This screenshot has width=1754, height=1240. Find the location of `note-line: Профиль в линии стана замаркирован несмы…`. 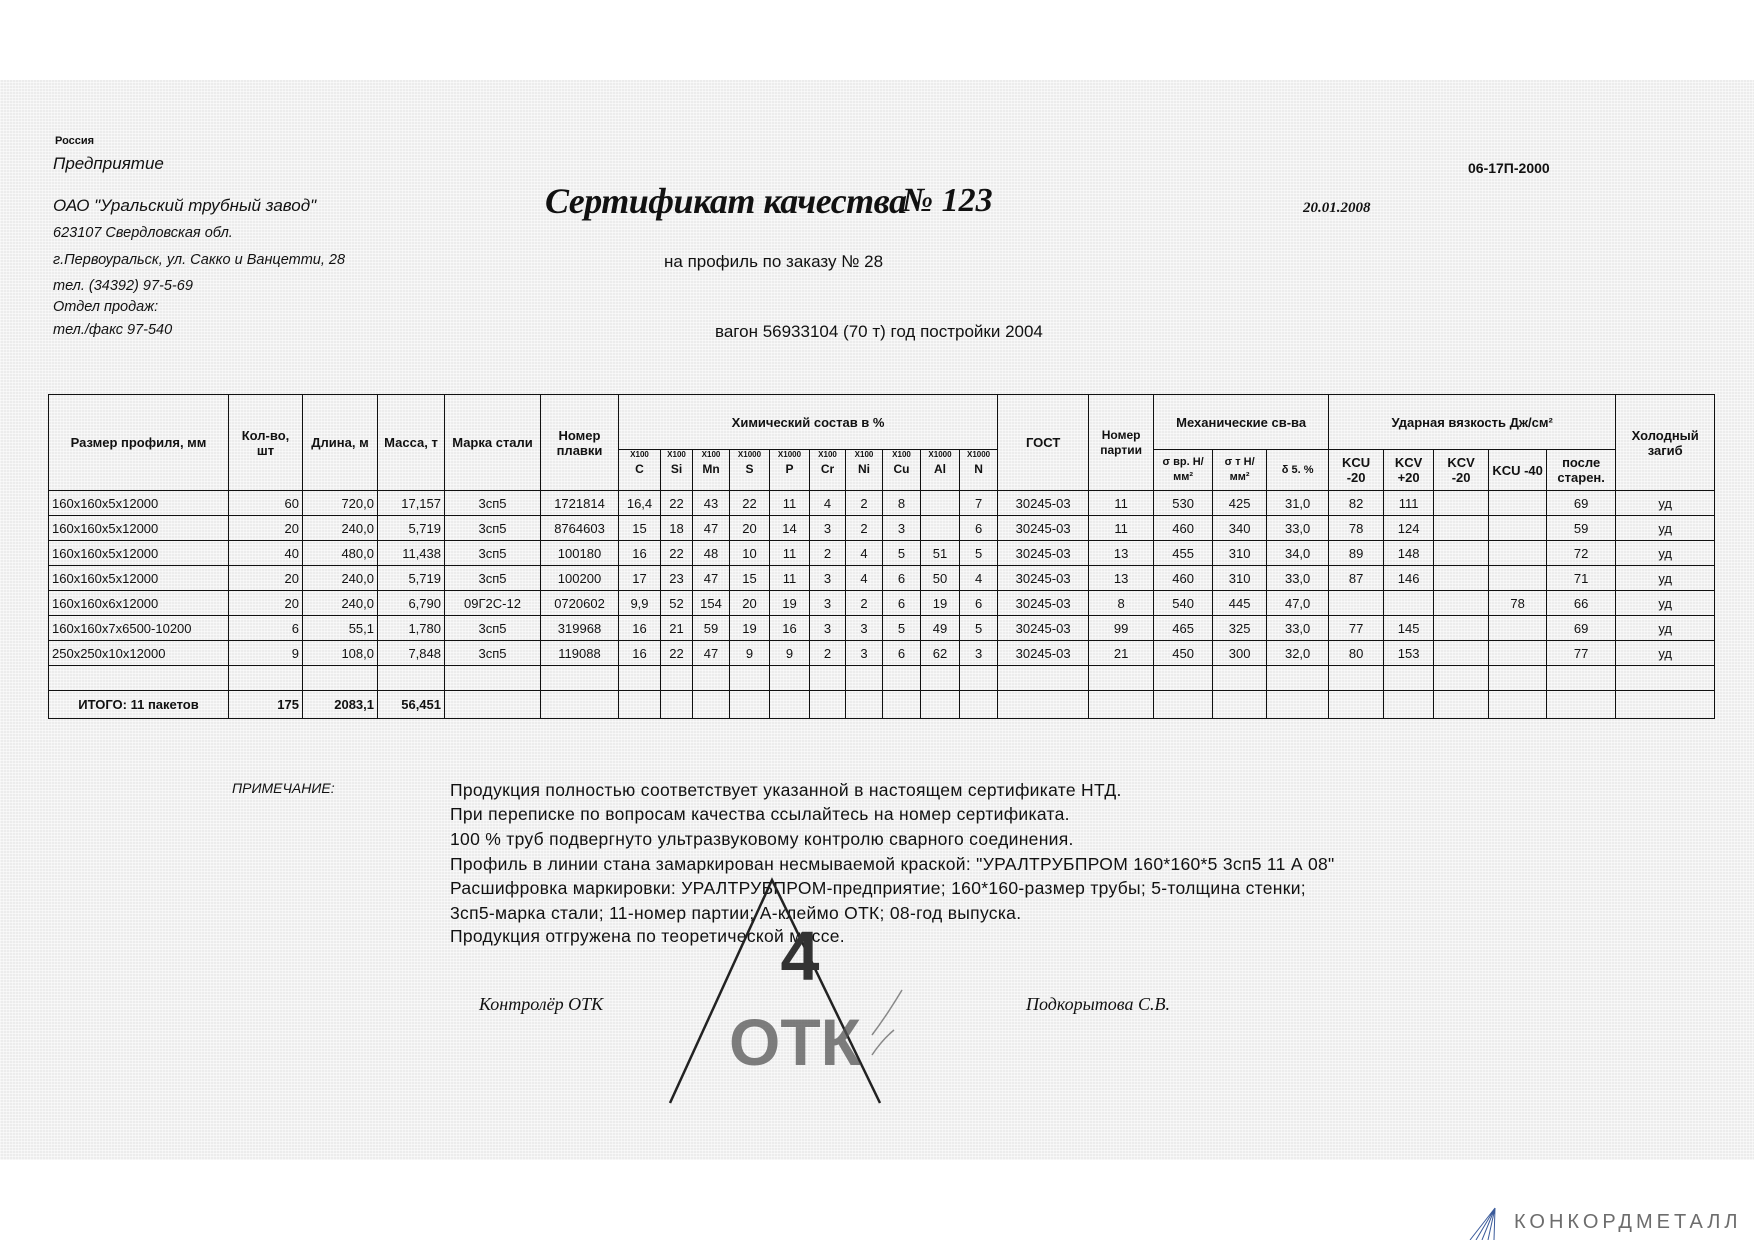

note-line: Профиль в линии стана замаркирован несмы… is located at coordinates (892, 864).